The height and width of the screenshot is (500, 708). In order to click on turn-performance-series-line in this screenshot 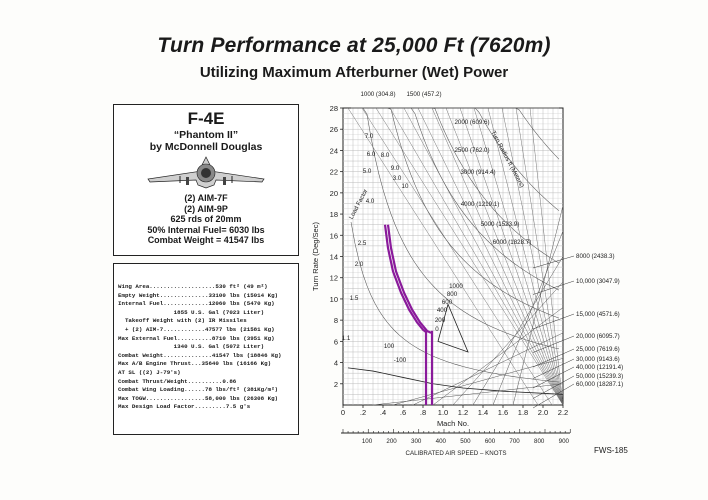, I will do `click(409, 279)`.